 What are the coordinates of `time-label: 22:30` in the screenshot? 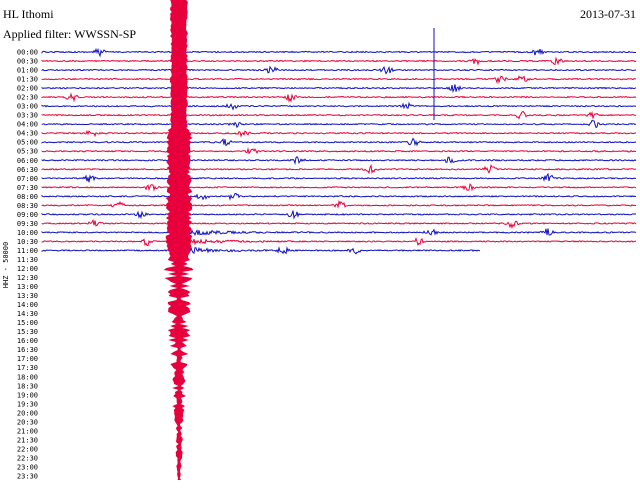 It's located at (27, 458).